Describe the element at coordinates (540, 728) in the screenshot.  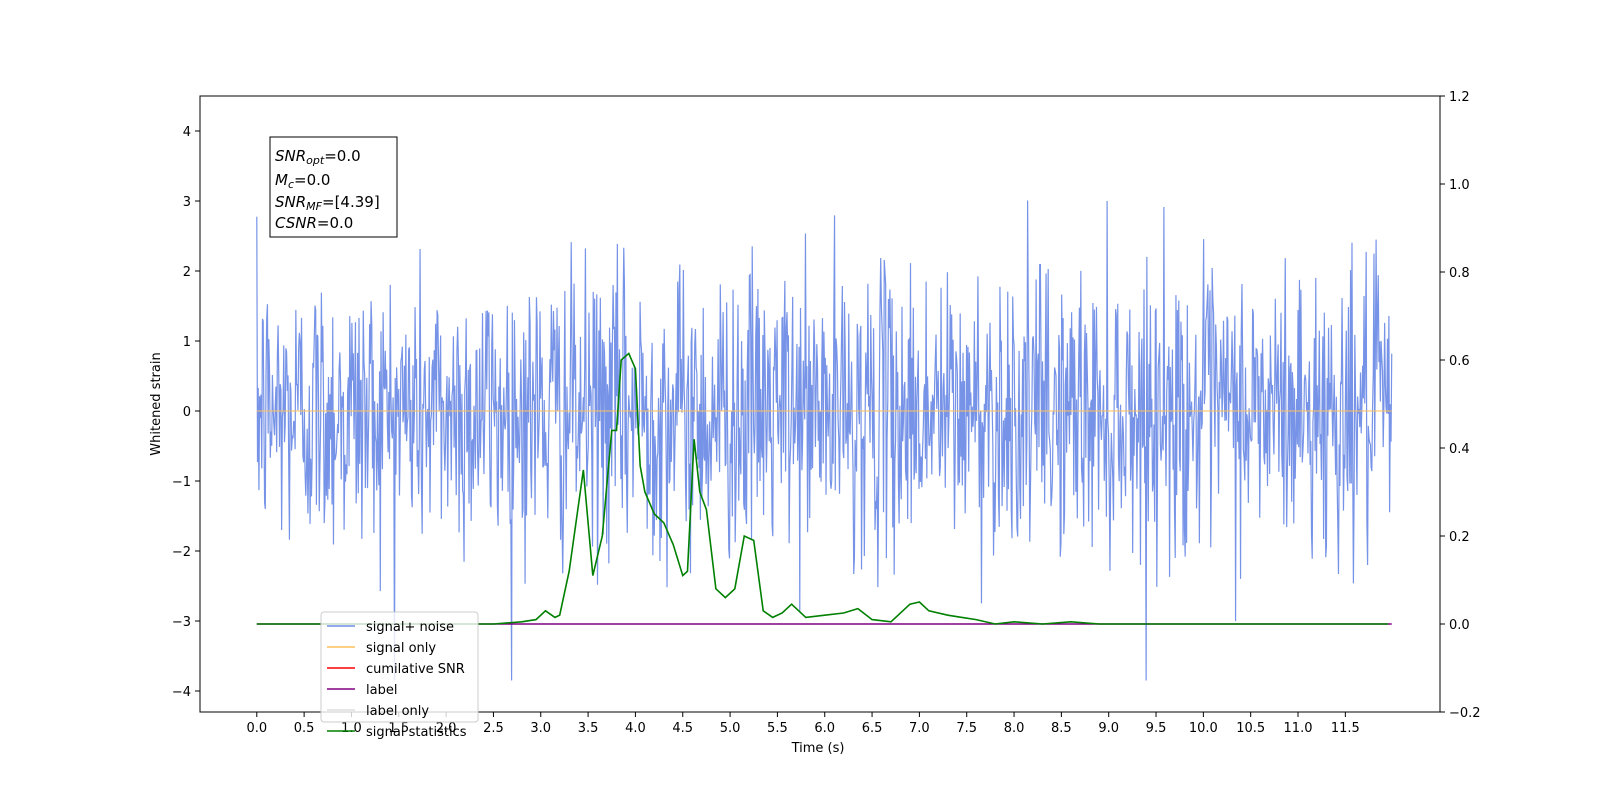
I see `x-tick-label-6: 3.0` at that location.